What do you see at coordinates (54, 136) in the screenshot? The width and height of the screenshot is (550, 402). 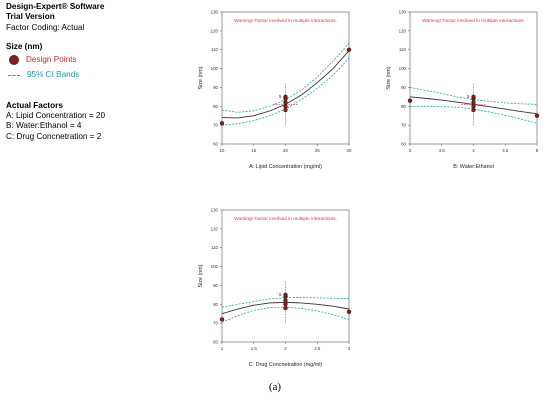 I see `factor-c: C: Drug Concnetration = 2` at bounding box center [54, 136].